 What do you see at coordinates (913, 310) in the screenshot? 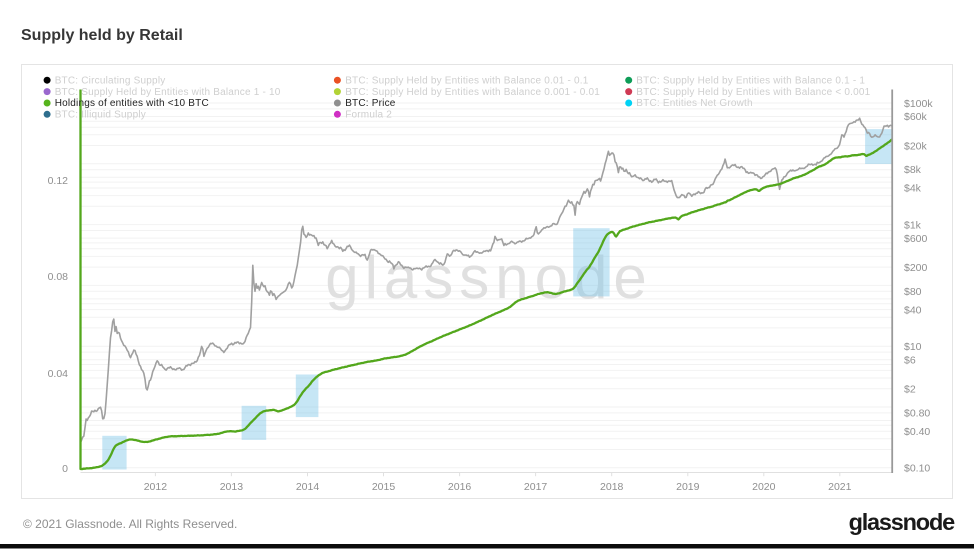
I see `svg-text: $40` at bounding box center [913, 310].